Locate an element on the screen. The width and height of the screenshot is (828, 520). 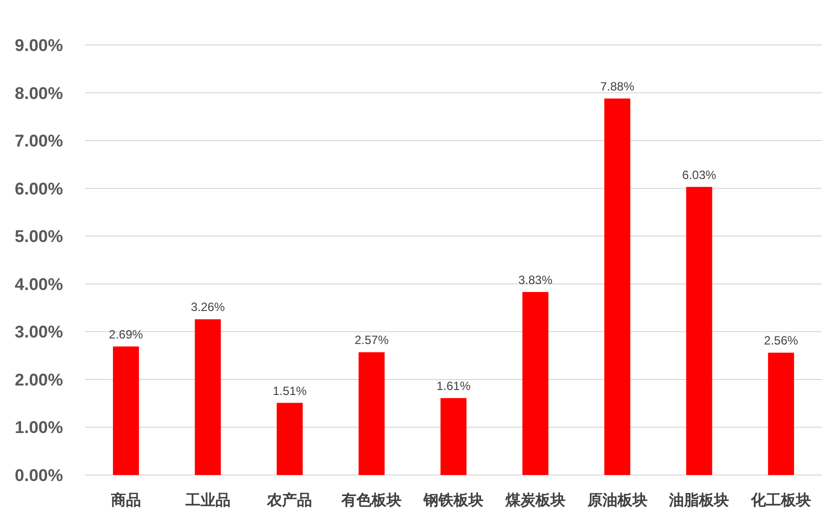
data-label: 2.69% is located at coordinates (126, 334).